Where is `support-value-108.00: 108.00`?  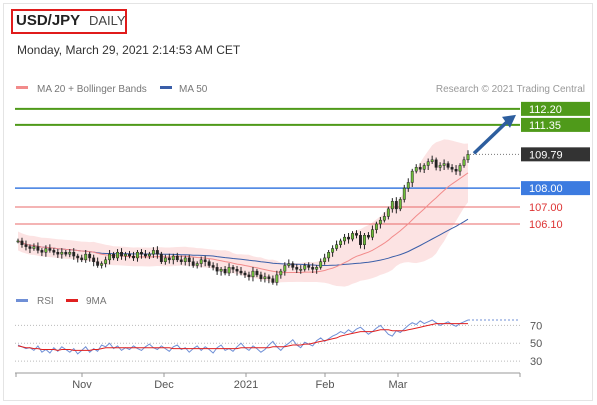 support-value-108.00: 108.00 is located at coordinates (546, 189).